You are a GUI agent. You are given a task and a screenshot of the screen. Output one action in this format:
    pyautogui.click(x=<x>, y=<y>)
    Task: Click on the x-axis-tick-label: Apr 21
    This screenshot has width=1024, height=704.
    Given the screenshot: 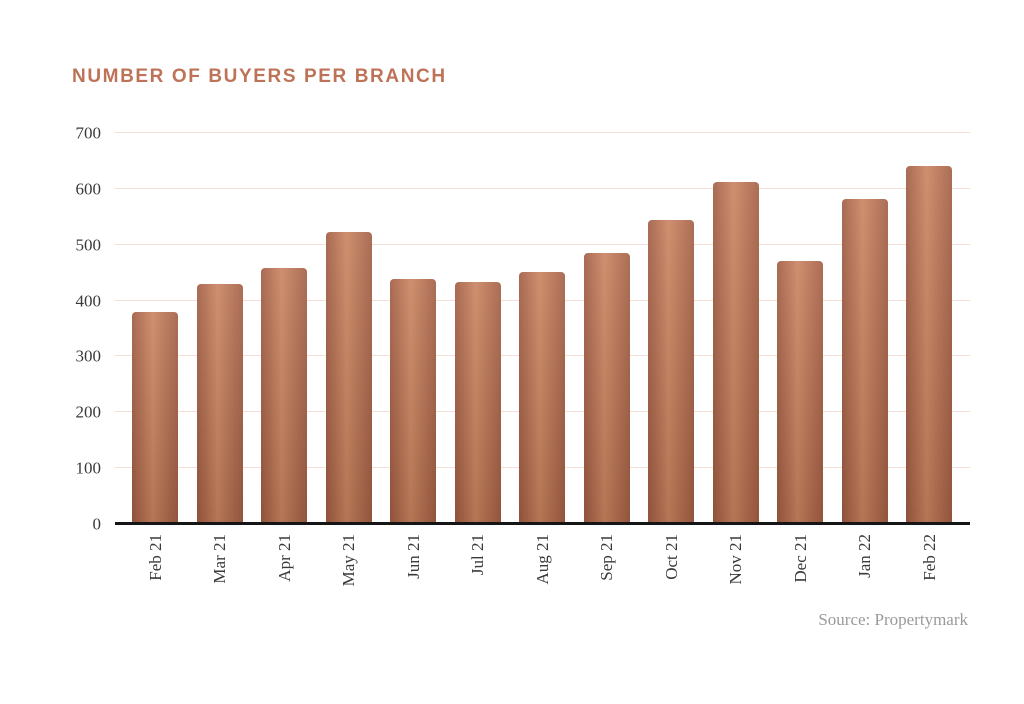 What is the action you would take?
    pyautogui.click(x=284, y=558)
    